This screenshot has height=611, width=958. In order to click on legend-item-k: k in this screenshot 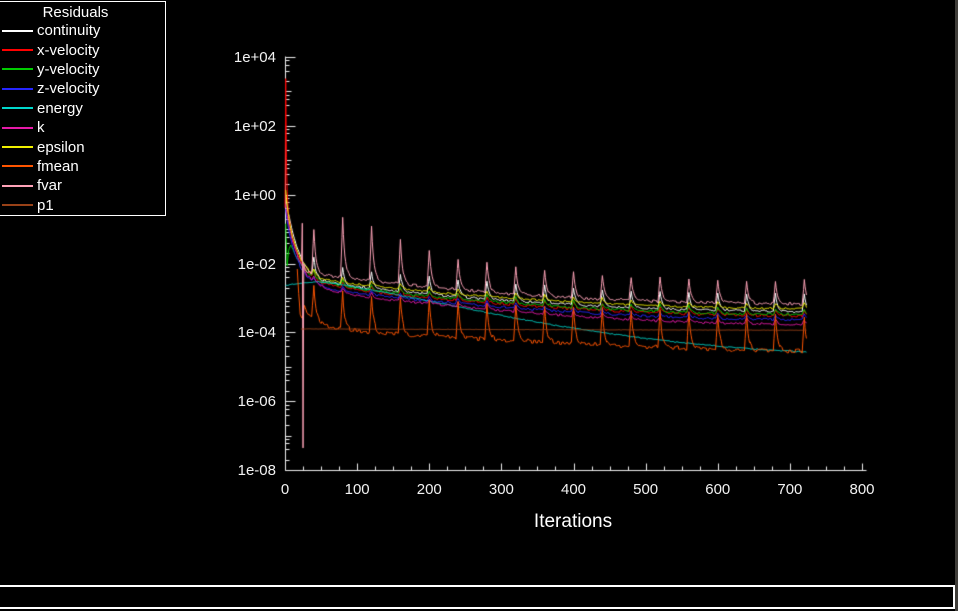, I will do `click(82, 127)`.